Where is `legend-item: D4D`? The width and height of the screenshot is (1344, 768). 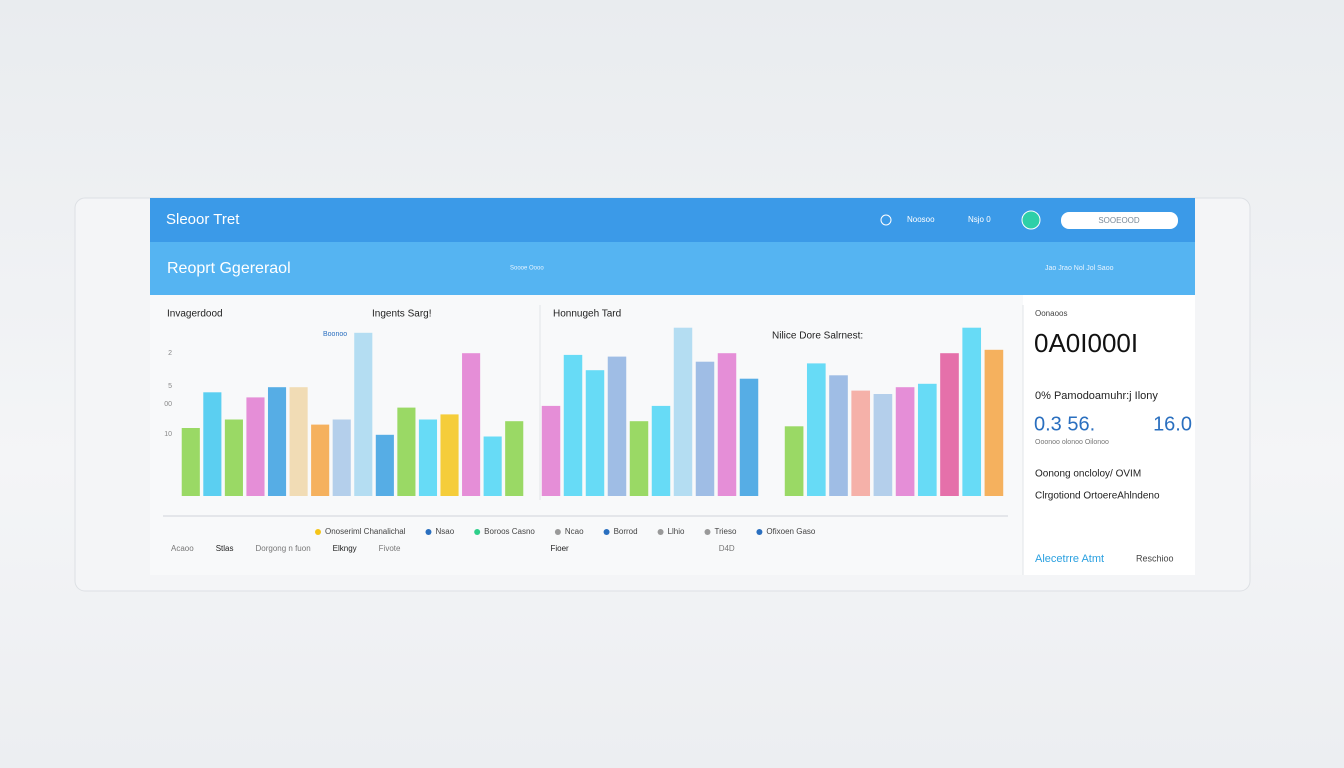 legend-item: D4D is located at coordinates (727, 548).